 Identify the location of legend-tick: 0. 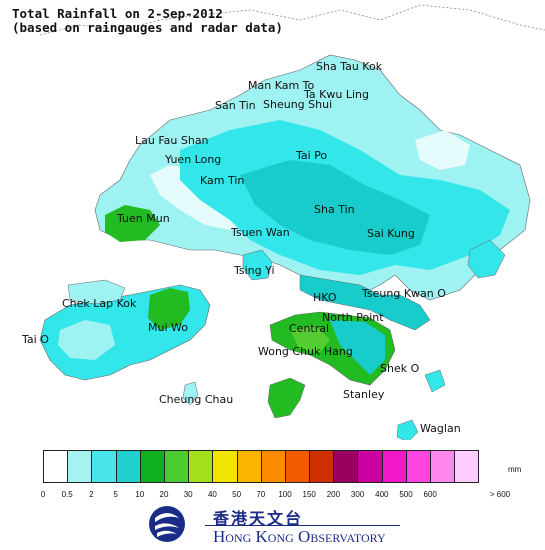
(43, 494).